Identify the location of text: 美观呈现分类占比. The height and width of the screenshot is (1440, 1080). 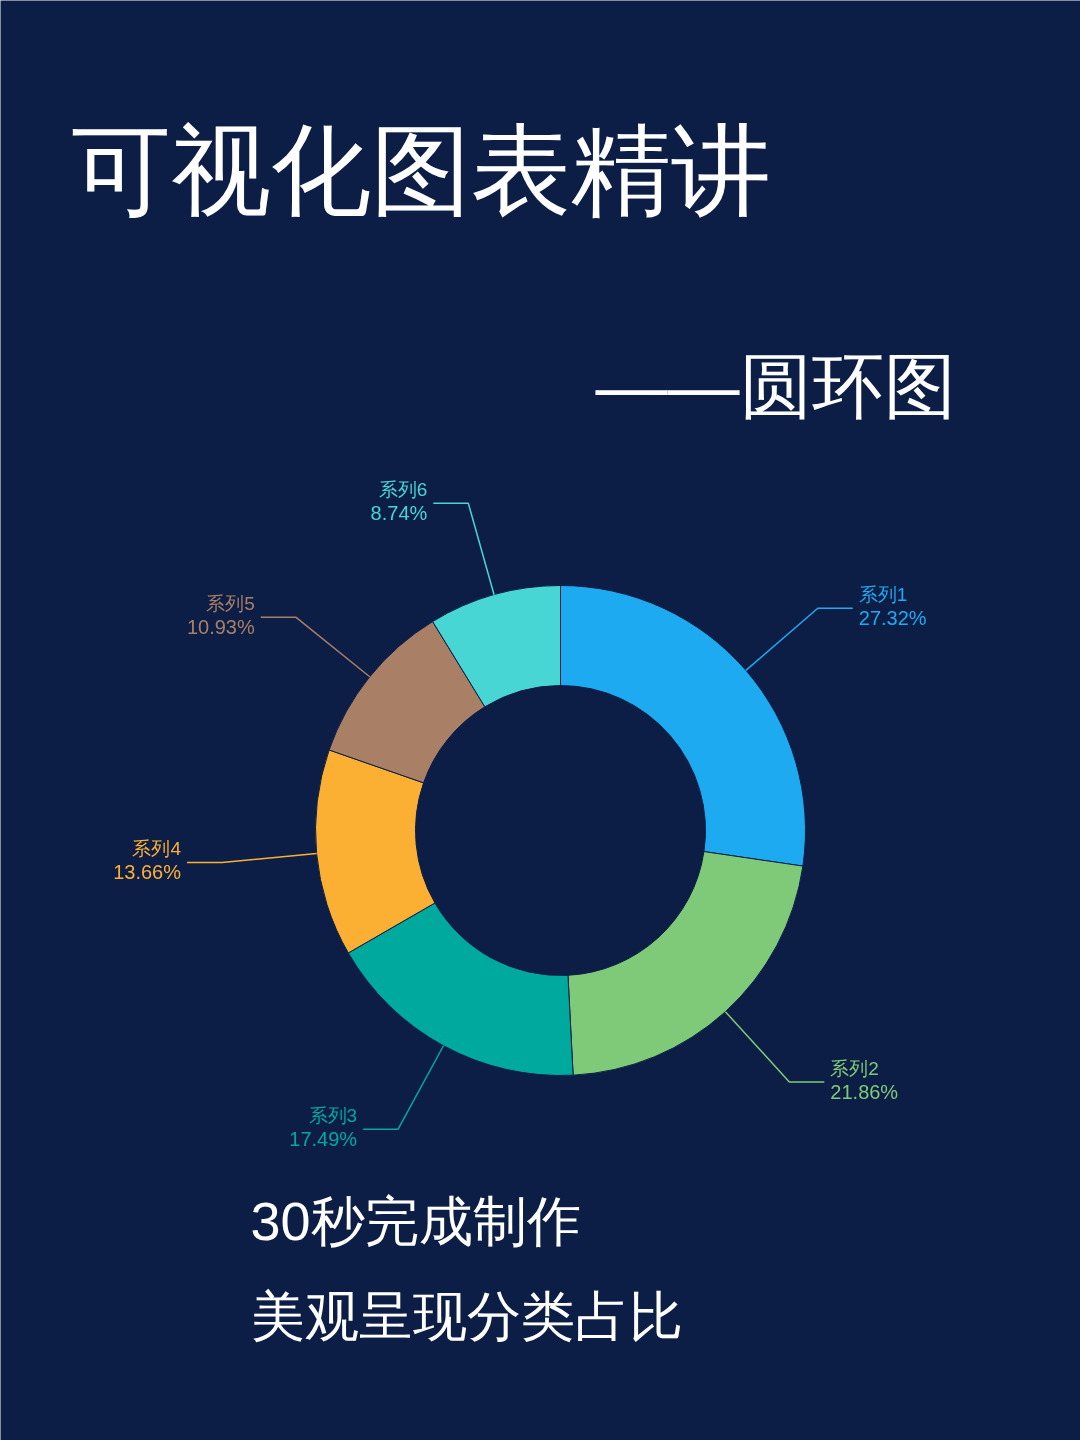
(466, 1315).